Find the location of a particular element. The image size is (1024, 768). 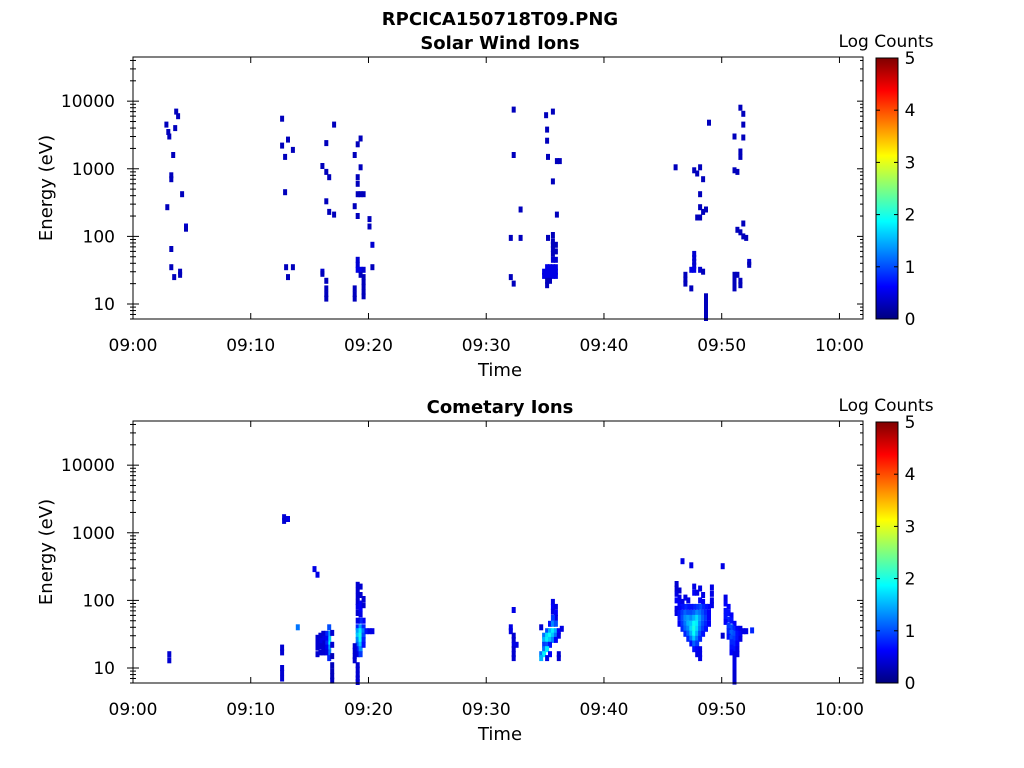

x-tick-label: 09:20 is located at coordinates (368, 710).